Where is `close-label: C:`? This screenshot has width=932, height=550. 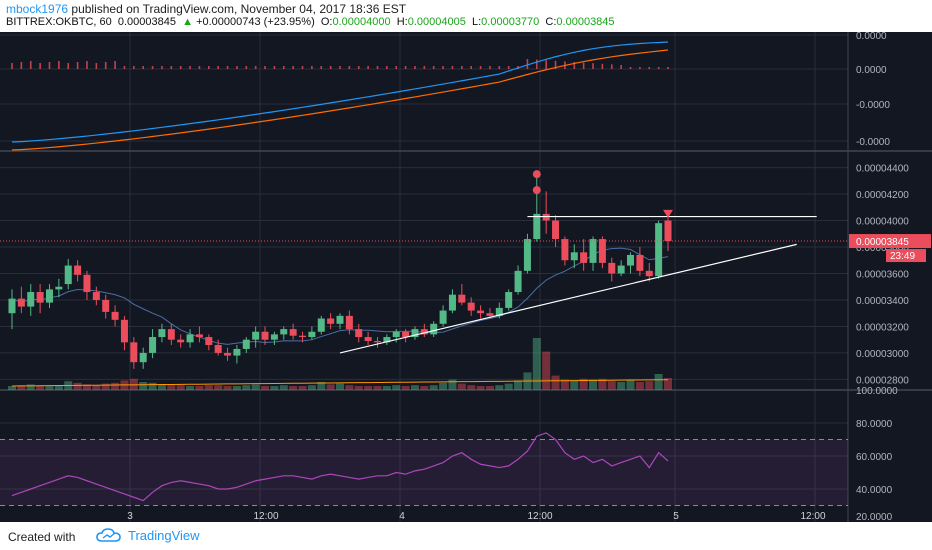
close-label: C: is located at coordinates (551, 22).